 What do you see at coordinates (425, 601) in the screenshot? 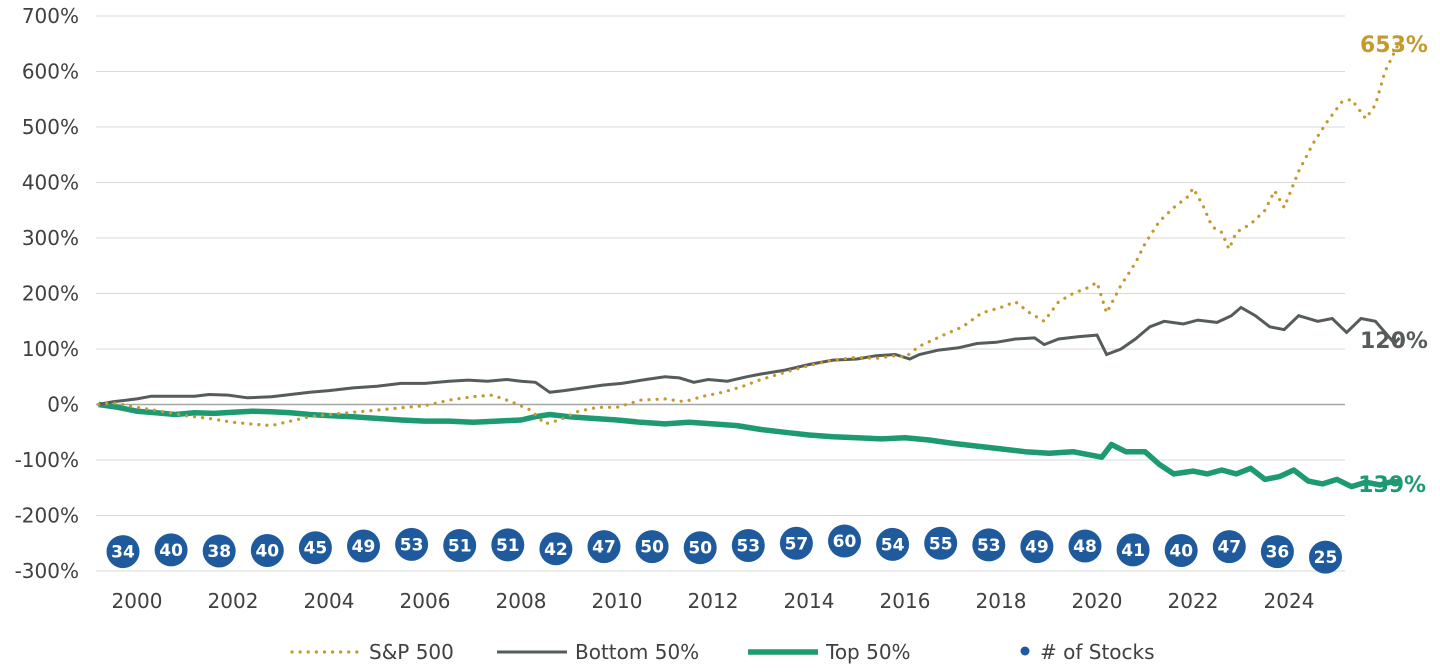
I see `x-tick-label: 2006` at bounding box center [425, 601].